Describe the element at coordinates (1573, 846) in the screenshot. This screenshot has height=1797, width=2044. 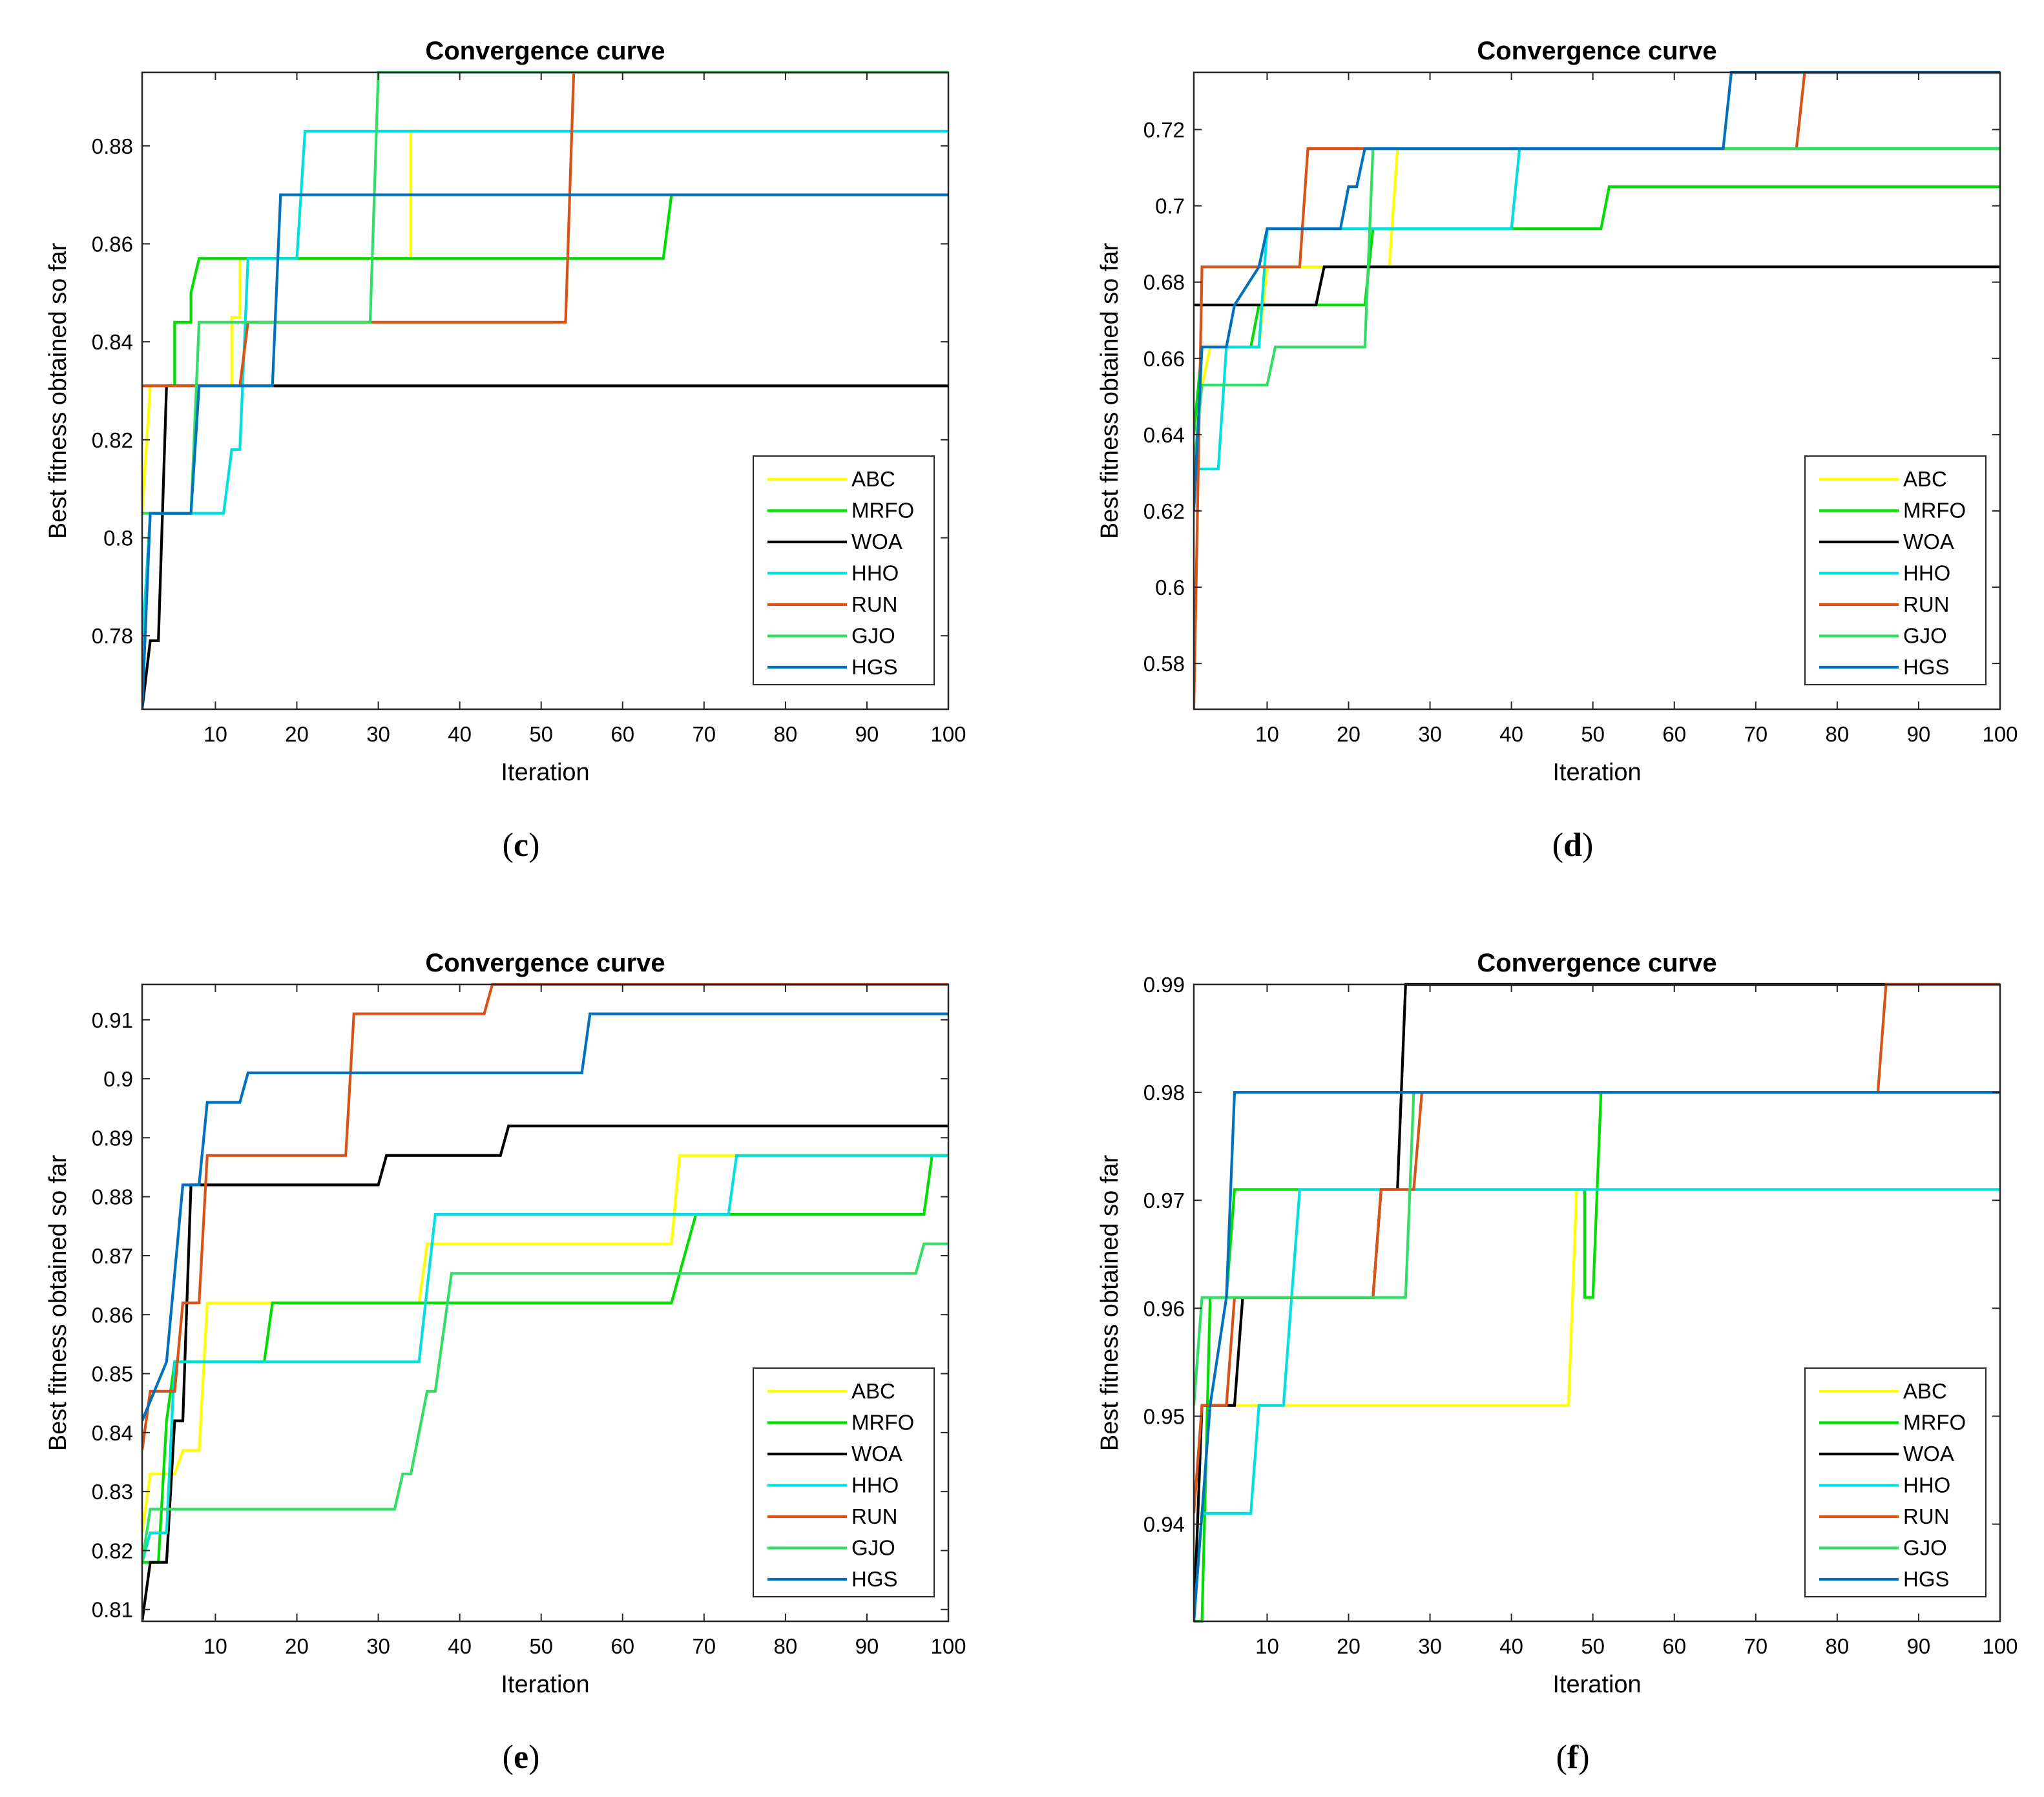
I see `panel-caption: (d)` at that location.